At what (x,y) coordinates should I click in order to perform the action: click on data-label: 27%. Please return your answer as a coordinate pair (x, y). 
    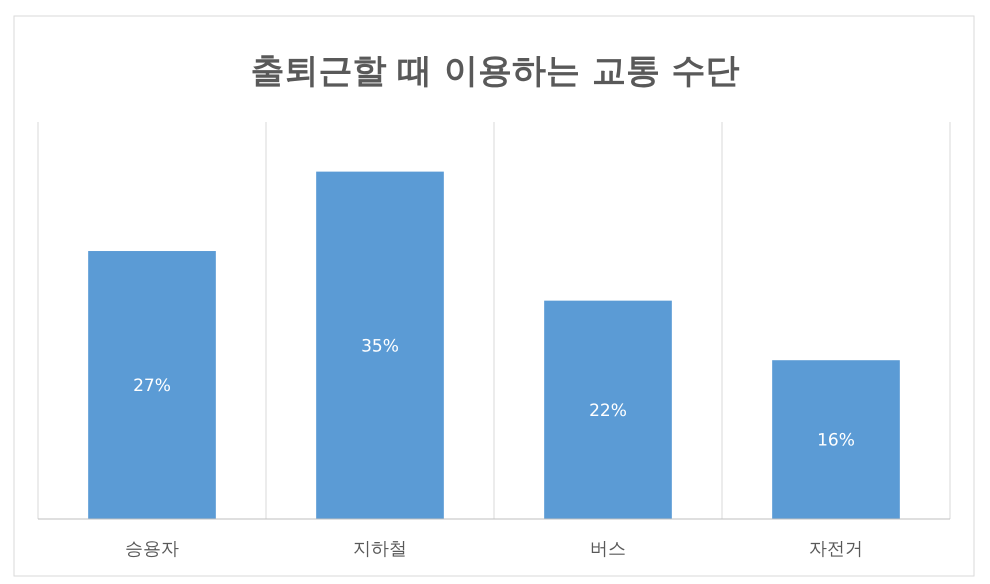
    Looking at the image, I should click on (152, 386).